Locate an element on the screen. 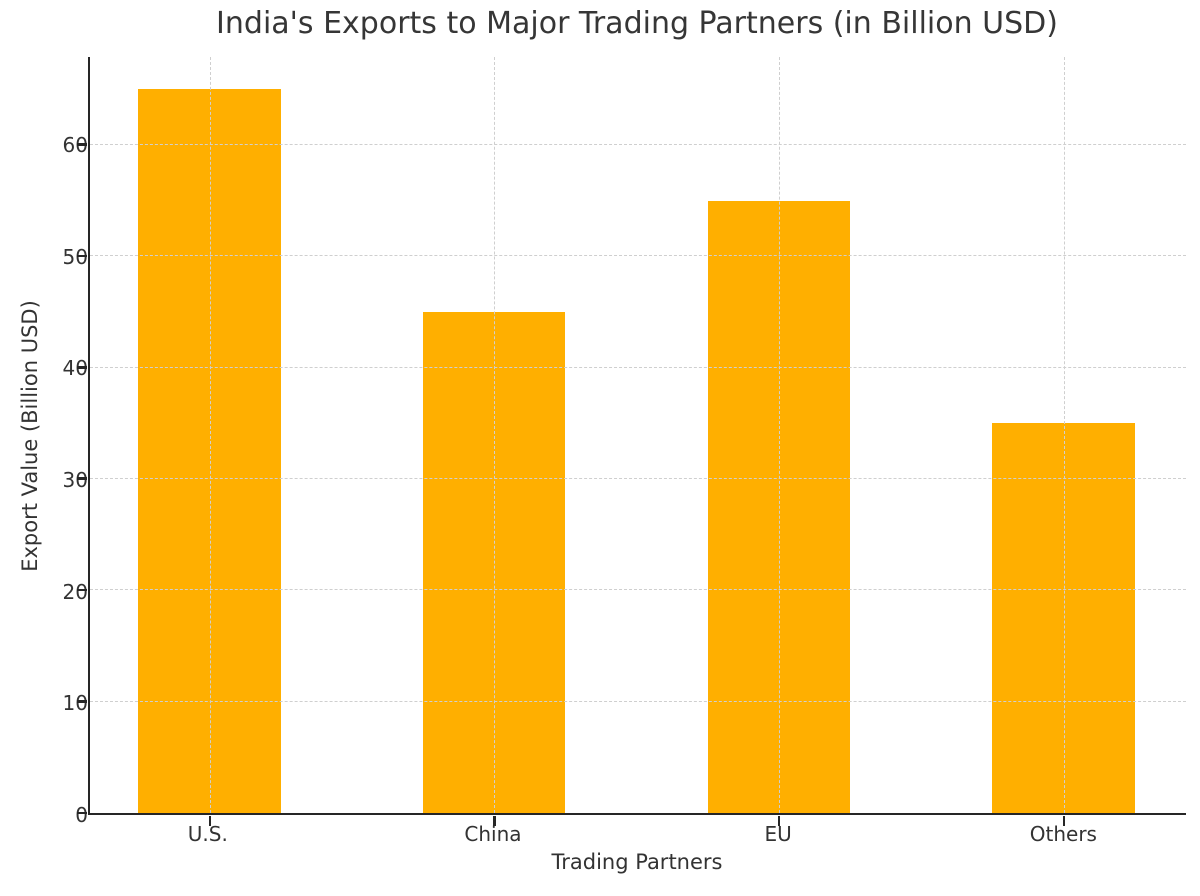  bar-eu is located at coordinates (779, 506).